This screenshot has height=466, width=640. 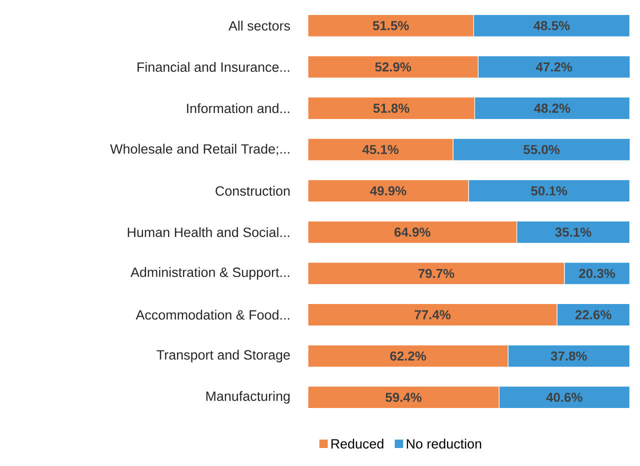 I want to click on data-label: 62.2%, so click(x=408, y=356).